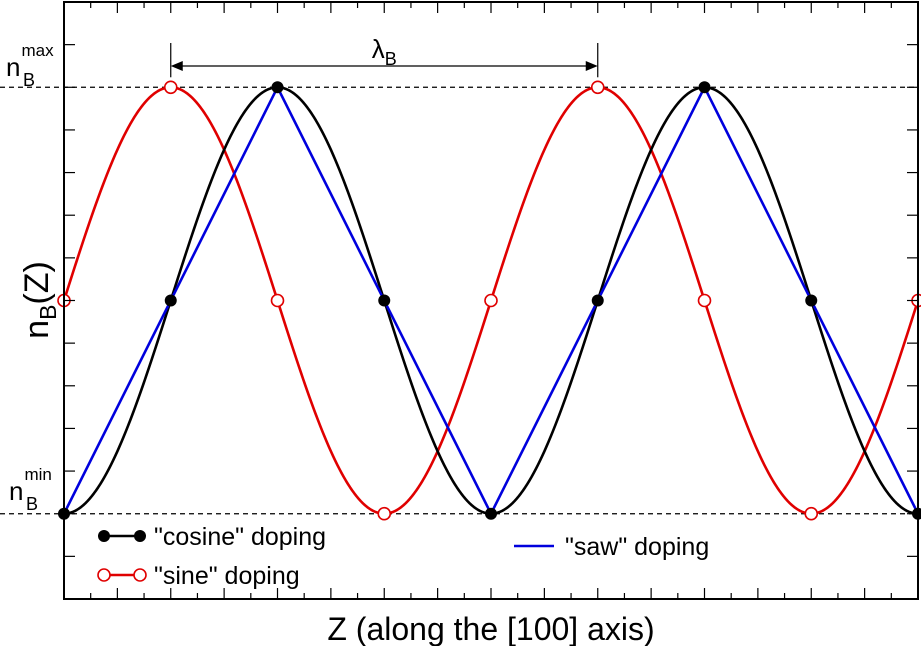 The width and height of the screenshot is (921, 646). I want to click on legend-cosine-marker-b, so click(140, 536).